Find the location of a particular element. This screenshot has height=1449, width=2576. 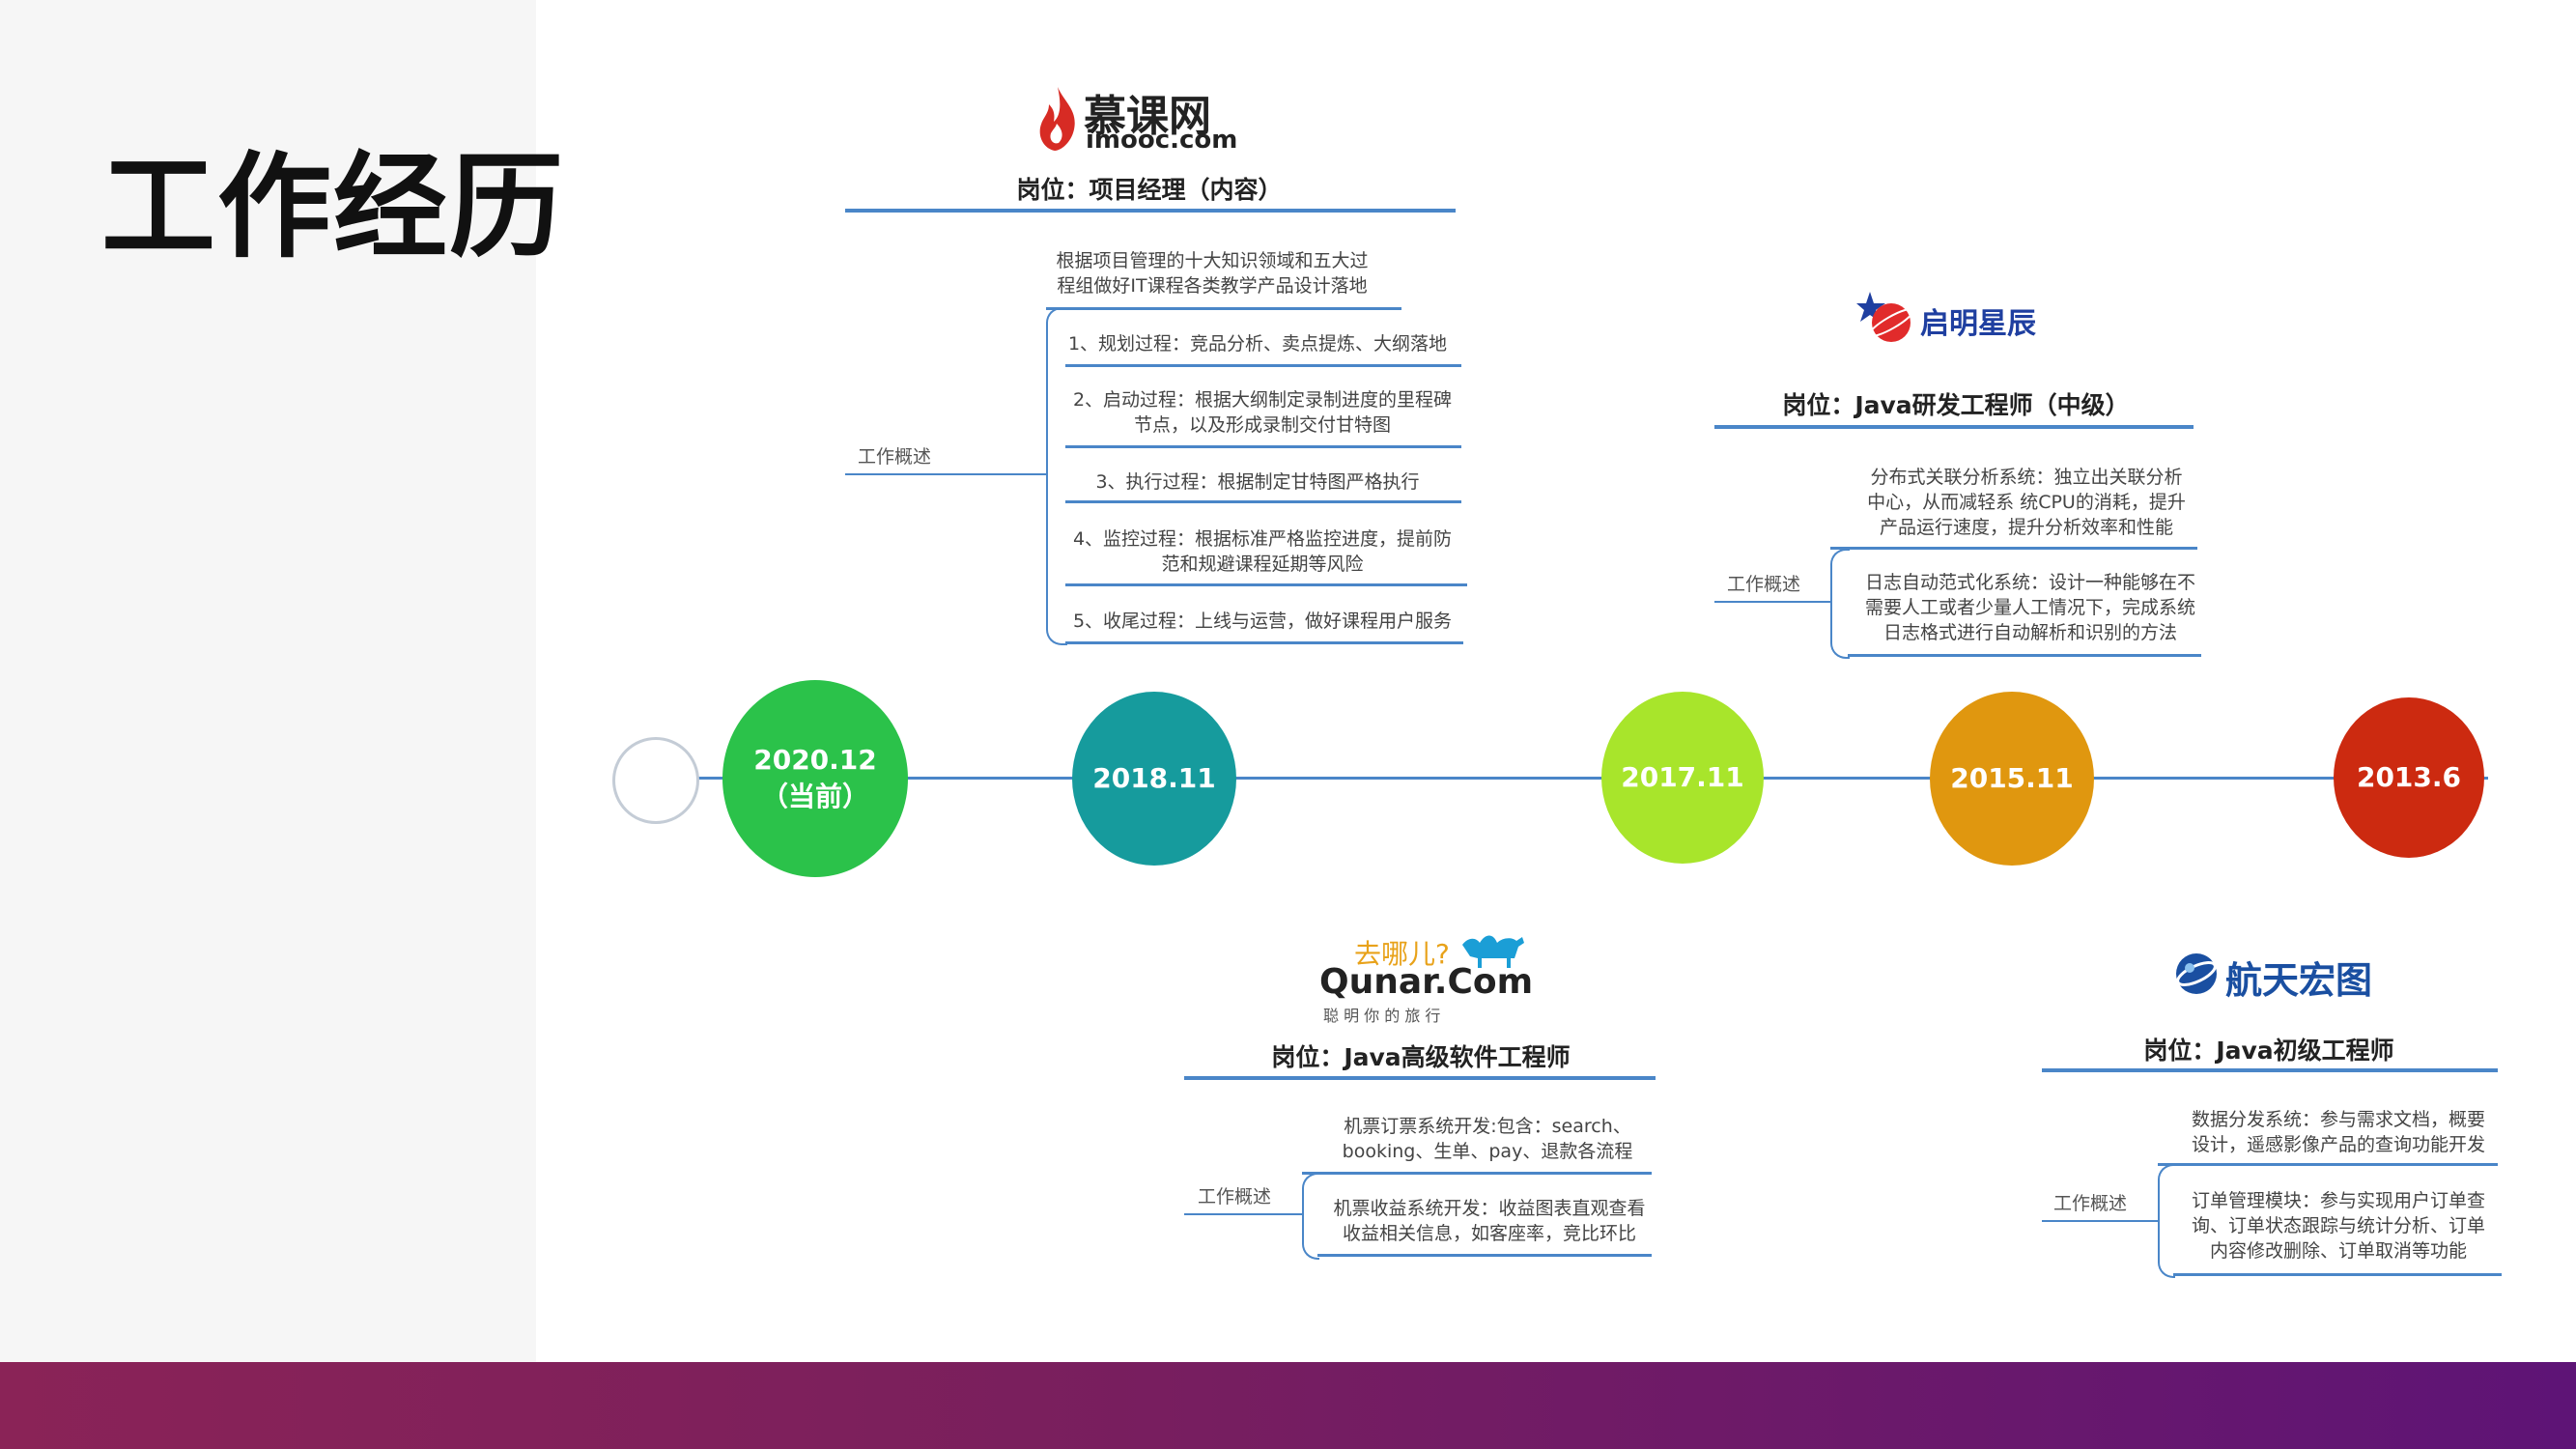

hangtian-item-0-underline is located at coordinates (2328, 1164).